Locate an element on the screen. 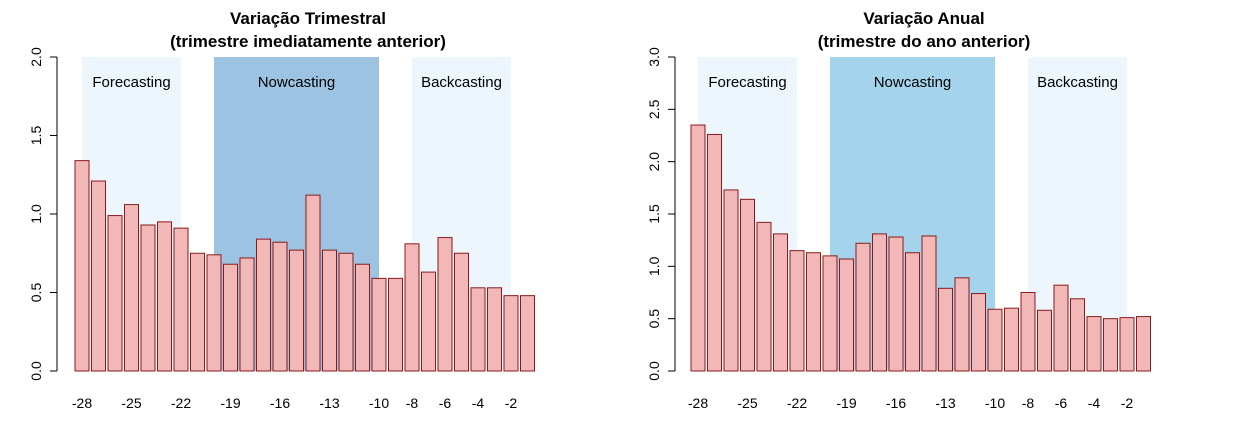 This screenshot has width=1233, height=448. y-tick-label: 3.0 is located at coordinates (654, 57).